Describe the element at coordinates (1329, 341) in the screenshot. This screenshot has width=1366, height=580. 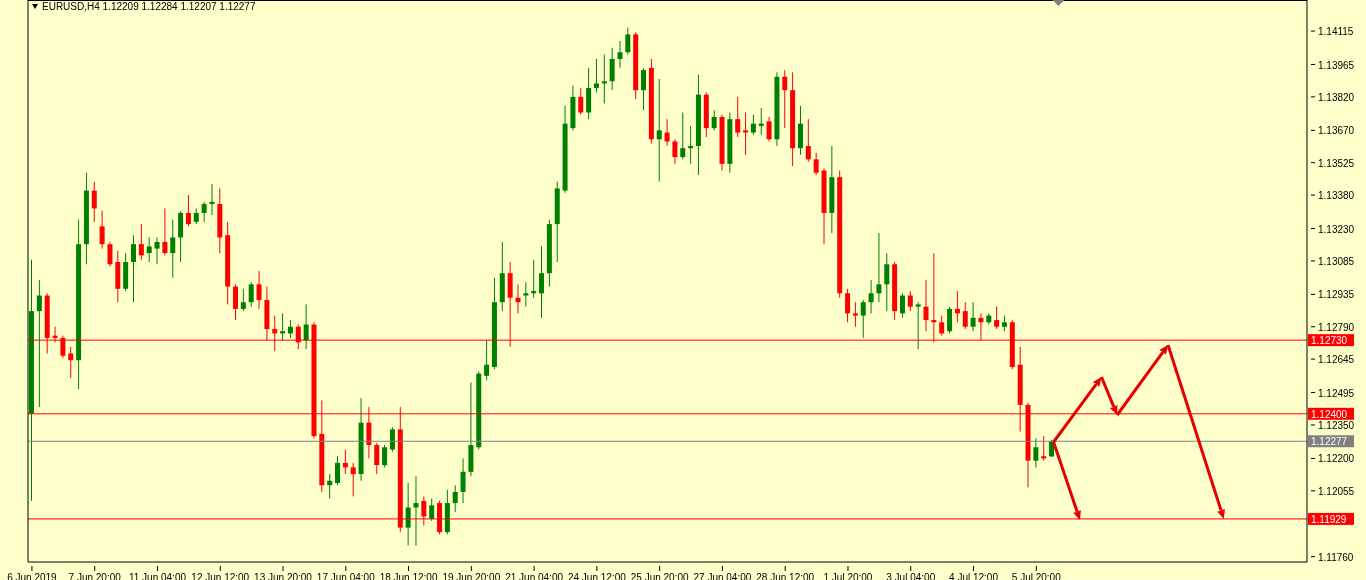
I see `ref-line-label: 1.12730` at that location.